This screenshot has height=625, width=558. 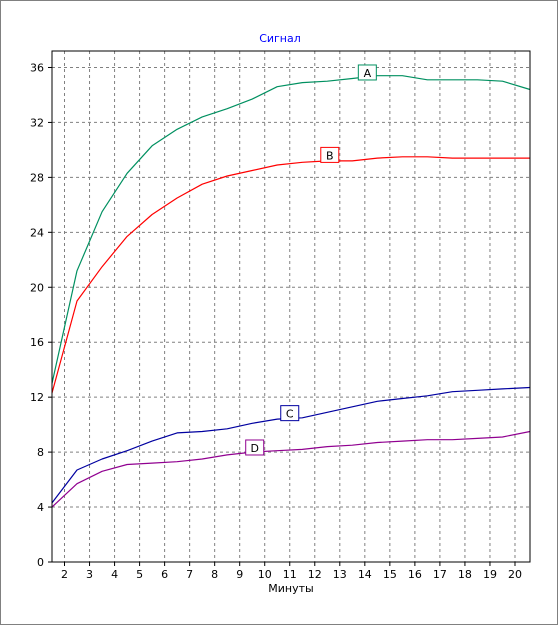 I want to click on series-line-d, so click(x=291, y=469).